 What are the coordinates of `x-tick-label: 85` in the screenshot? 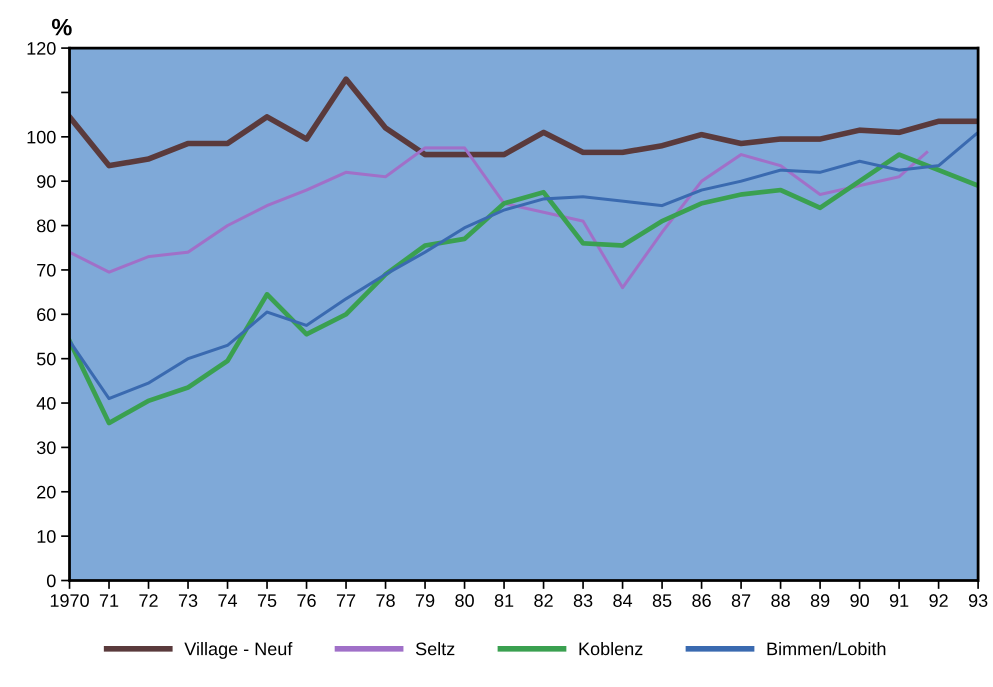 It's located at (662, 600).